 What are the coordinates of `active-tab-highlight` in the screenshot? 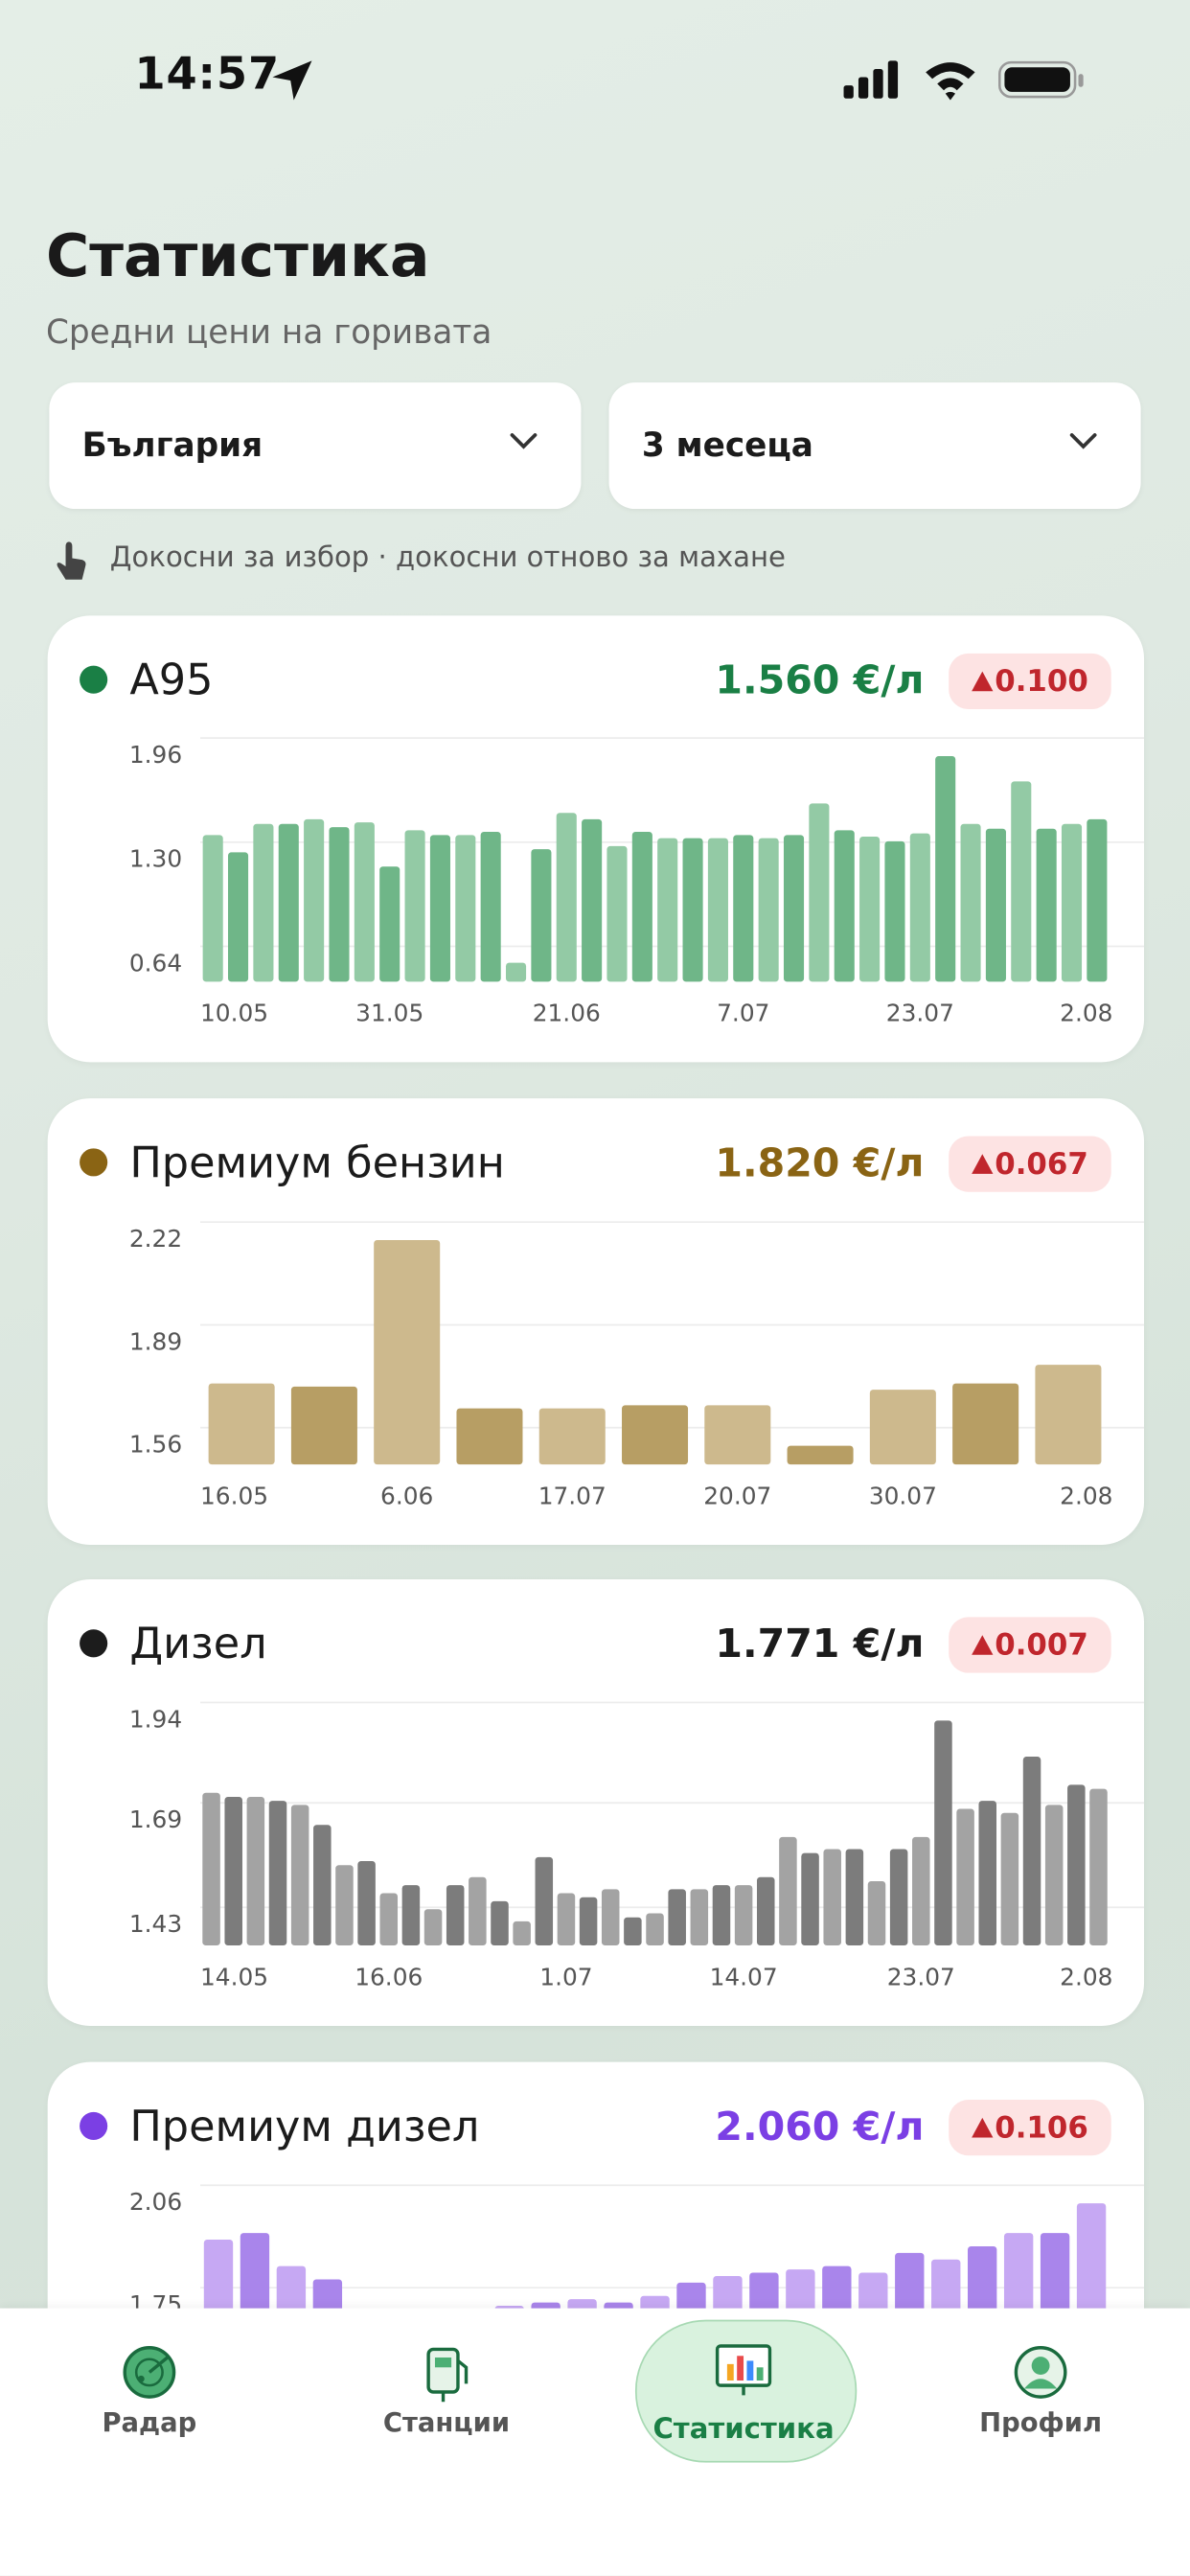 It's located at (746, 2391).